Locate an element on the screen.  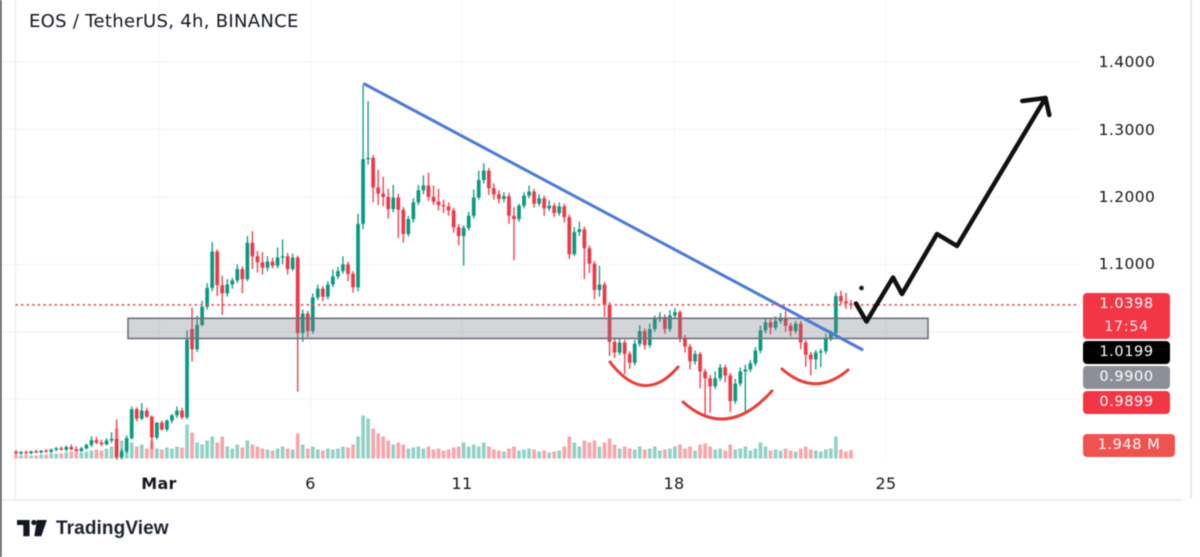
symbol-title: EOS / TetherUS, 4h, BINANCE is located at coordinates (164, 21).